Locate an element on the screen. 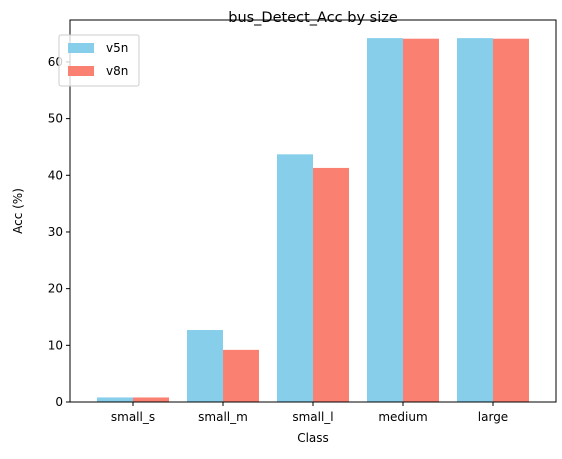  legend: v5n v8n is located at coordinates (99, 60).